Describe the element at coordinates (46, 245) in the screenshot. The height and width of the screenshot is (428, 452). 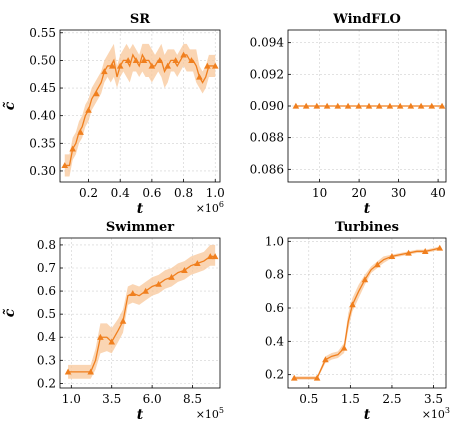
I see `y-tick-label: 0.8` at that location.